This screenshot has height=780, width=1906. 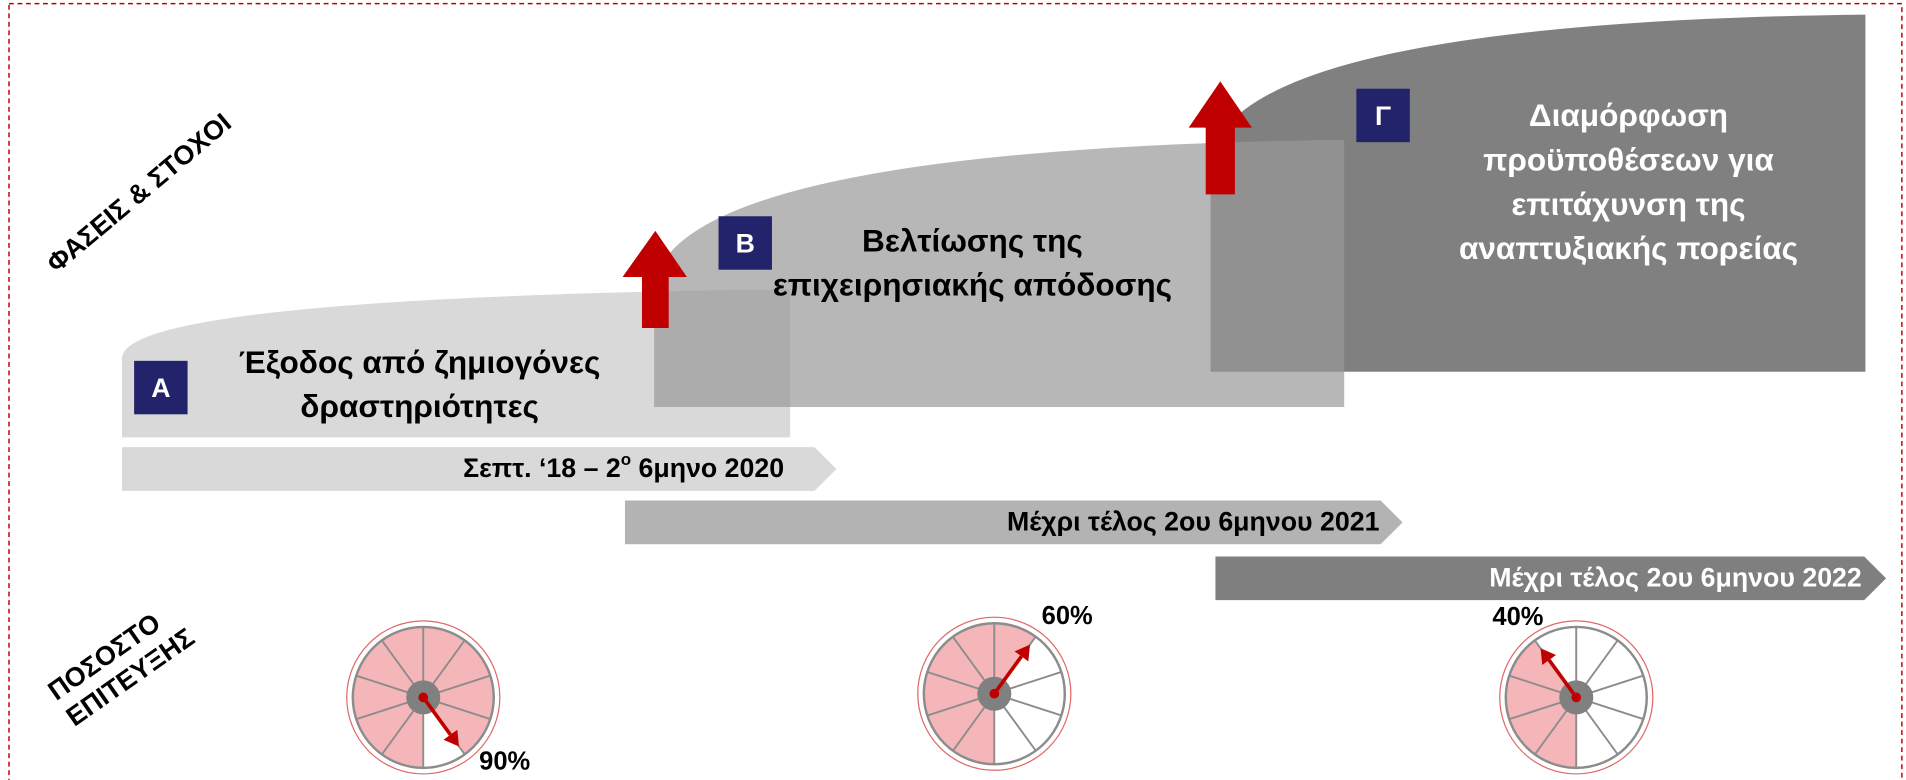 What do you see at coordinates (972, 240) in the screenshot?
I see `phase-title: Βελτίωσης της` at bounding box center [972, 240].